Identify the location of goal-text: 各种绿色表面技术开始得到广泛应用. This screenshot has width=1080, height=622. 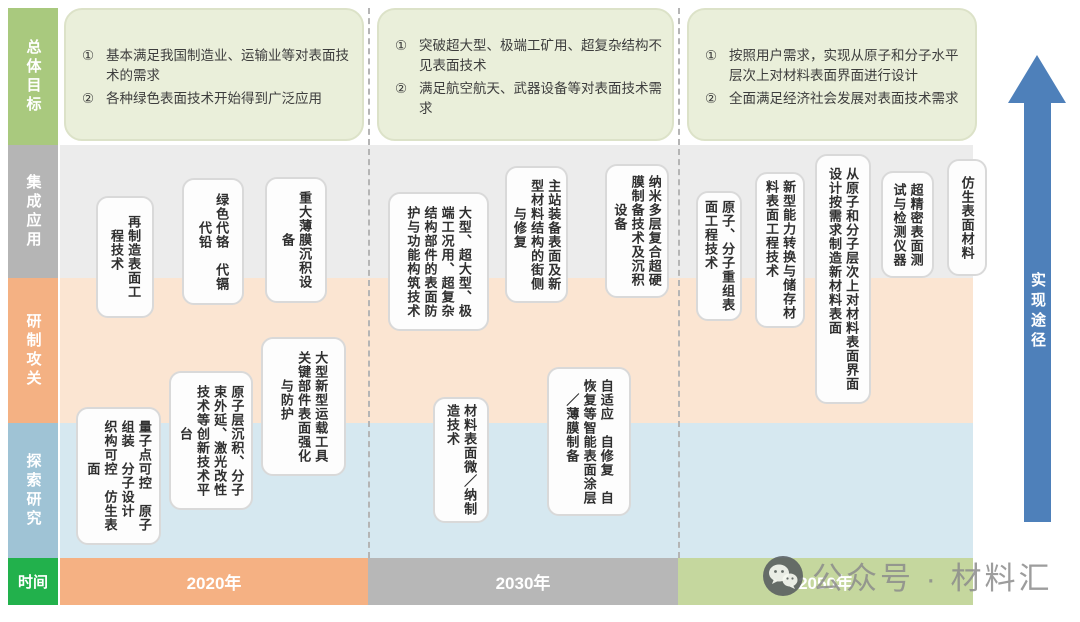
(214, 98).